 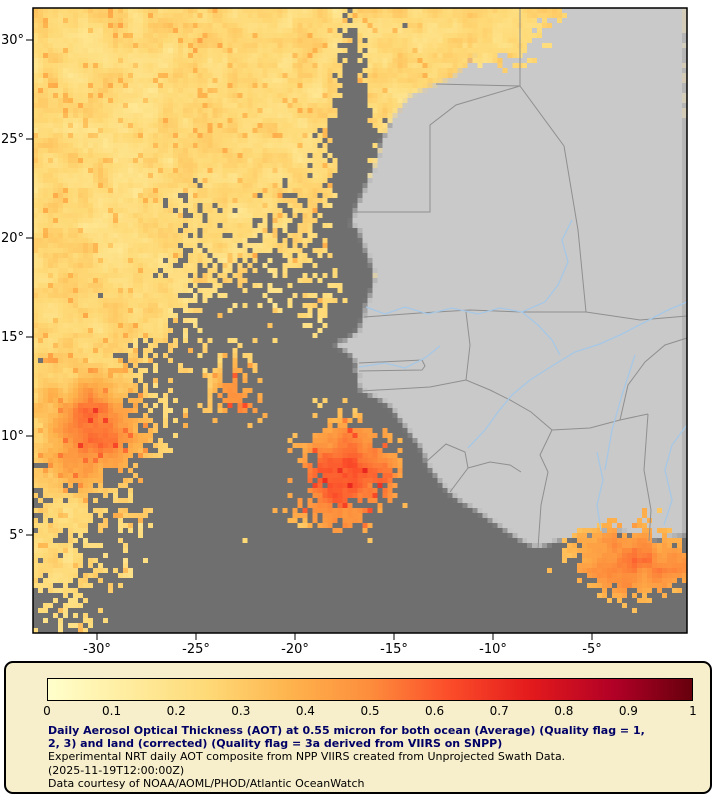 What do you see at coordinates (47, 711) in the screenshot?
I see `colorbar-tick-label: 0` at bounding box center [47, 711].